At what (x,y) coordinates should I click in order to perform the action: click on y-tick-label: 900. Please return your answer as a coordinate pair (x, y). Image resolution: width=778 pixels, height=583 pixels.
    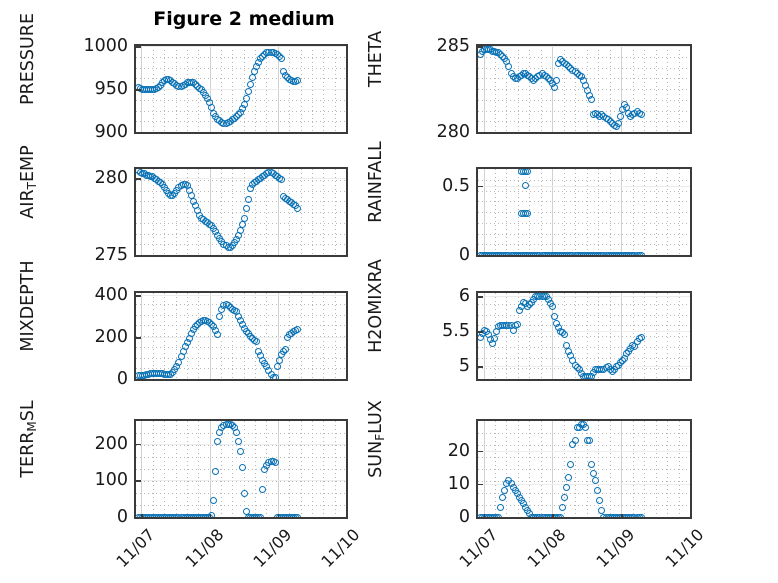
    Looking at the image, I should click on (111, 132).